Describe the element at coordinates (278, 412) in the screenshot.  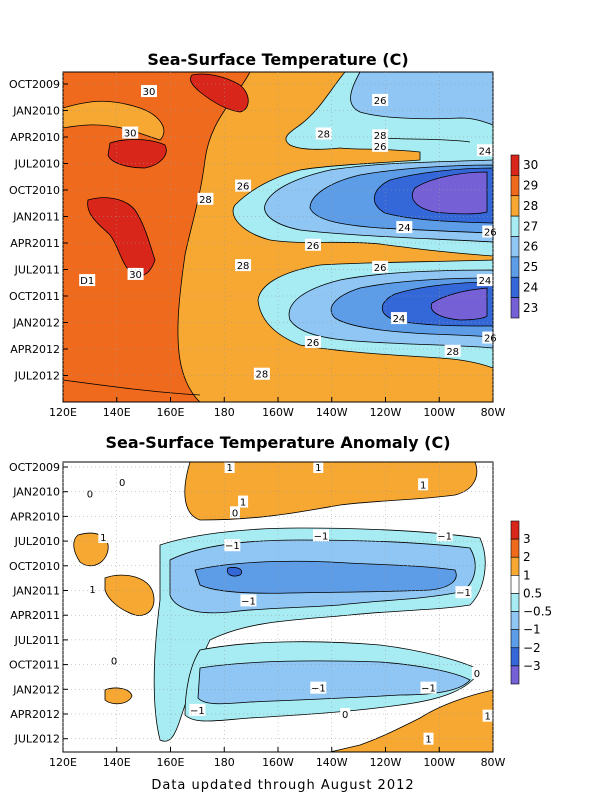
I see `x-tick-label: 160W` at that location.